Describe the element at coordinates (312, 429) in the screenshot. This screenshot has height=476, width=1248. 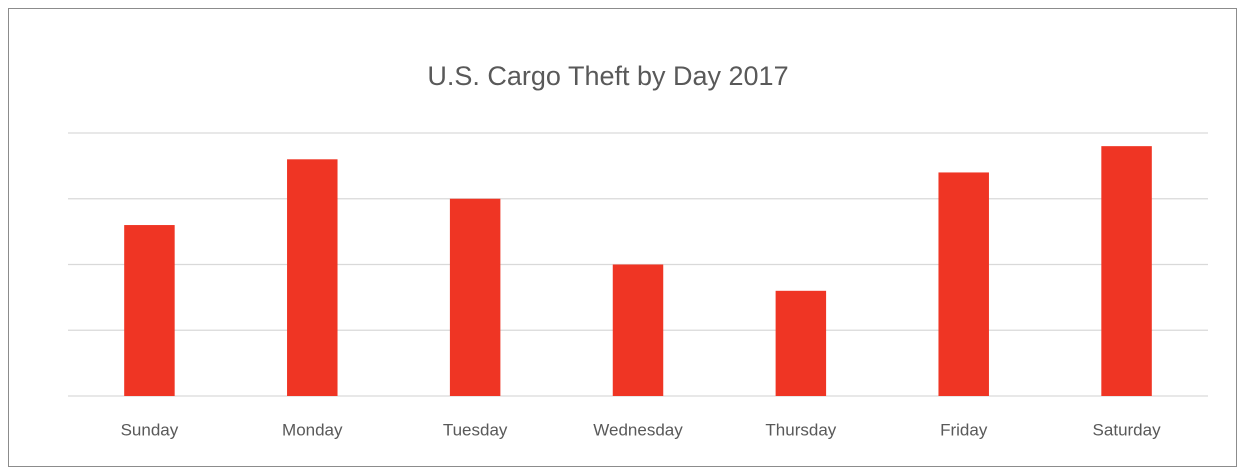
I see `x-tick-label: Monday` at that location.